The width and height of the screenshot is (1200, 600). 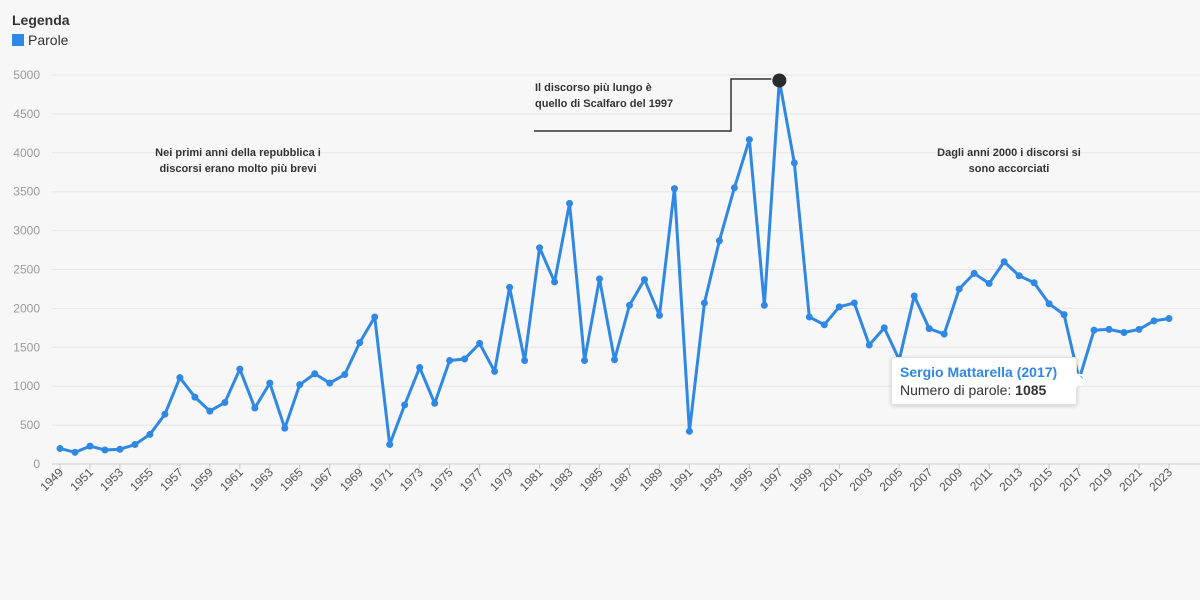 I want to click on x-tick-label: 1965, so click(x=291, y=479).